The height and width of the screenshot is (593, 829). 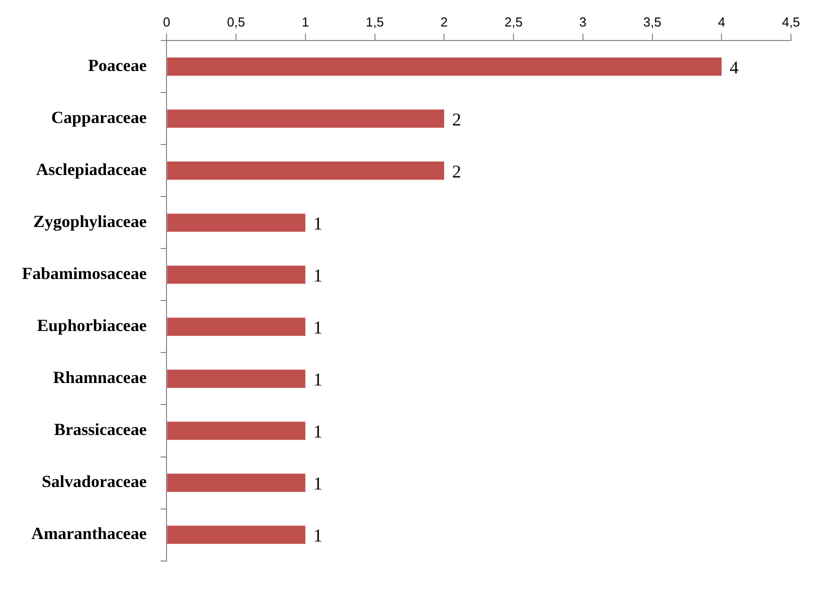 I want to click on x-tick-label: 0, so click(x=166, y=22).